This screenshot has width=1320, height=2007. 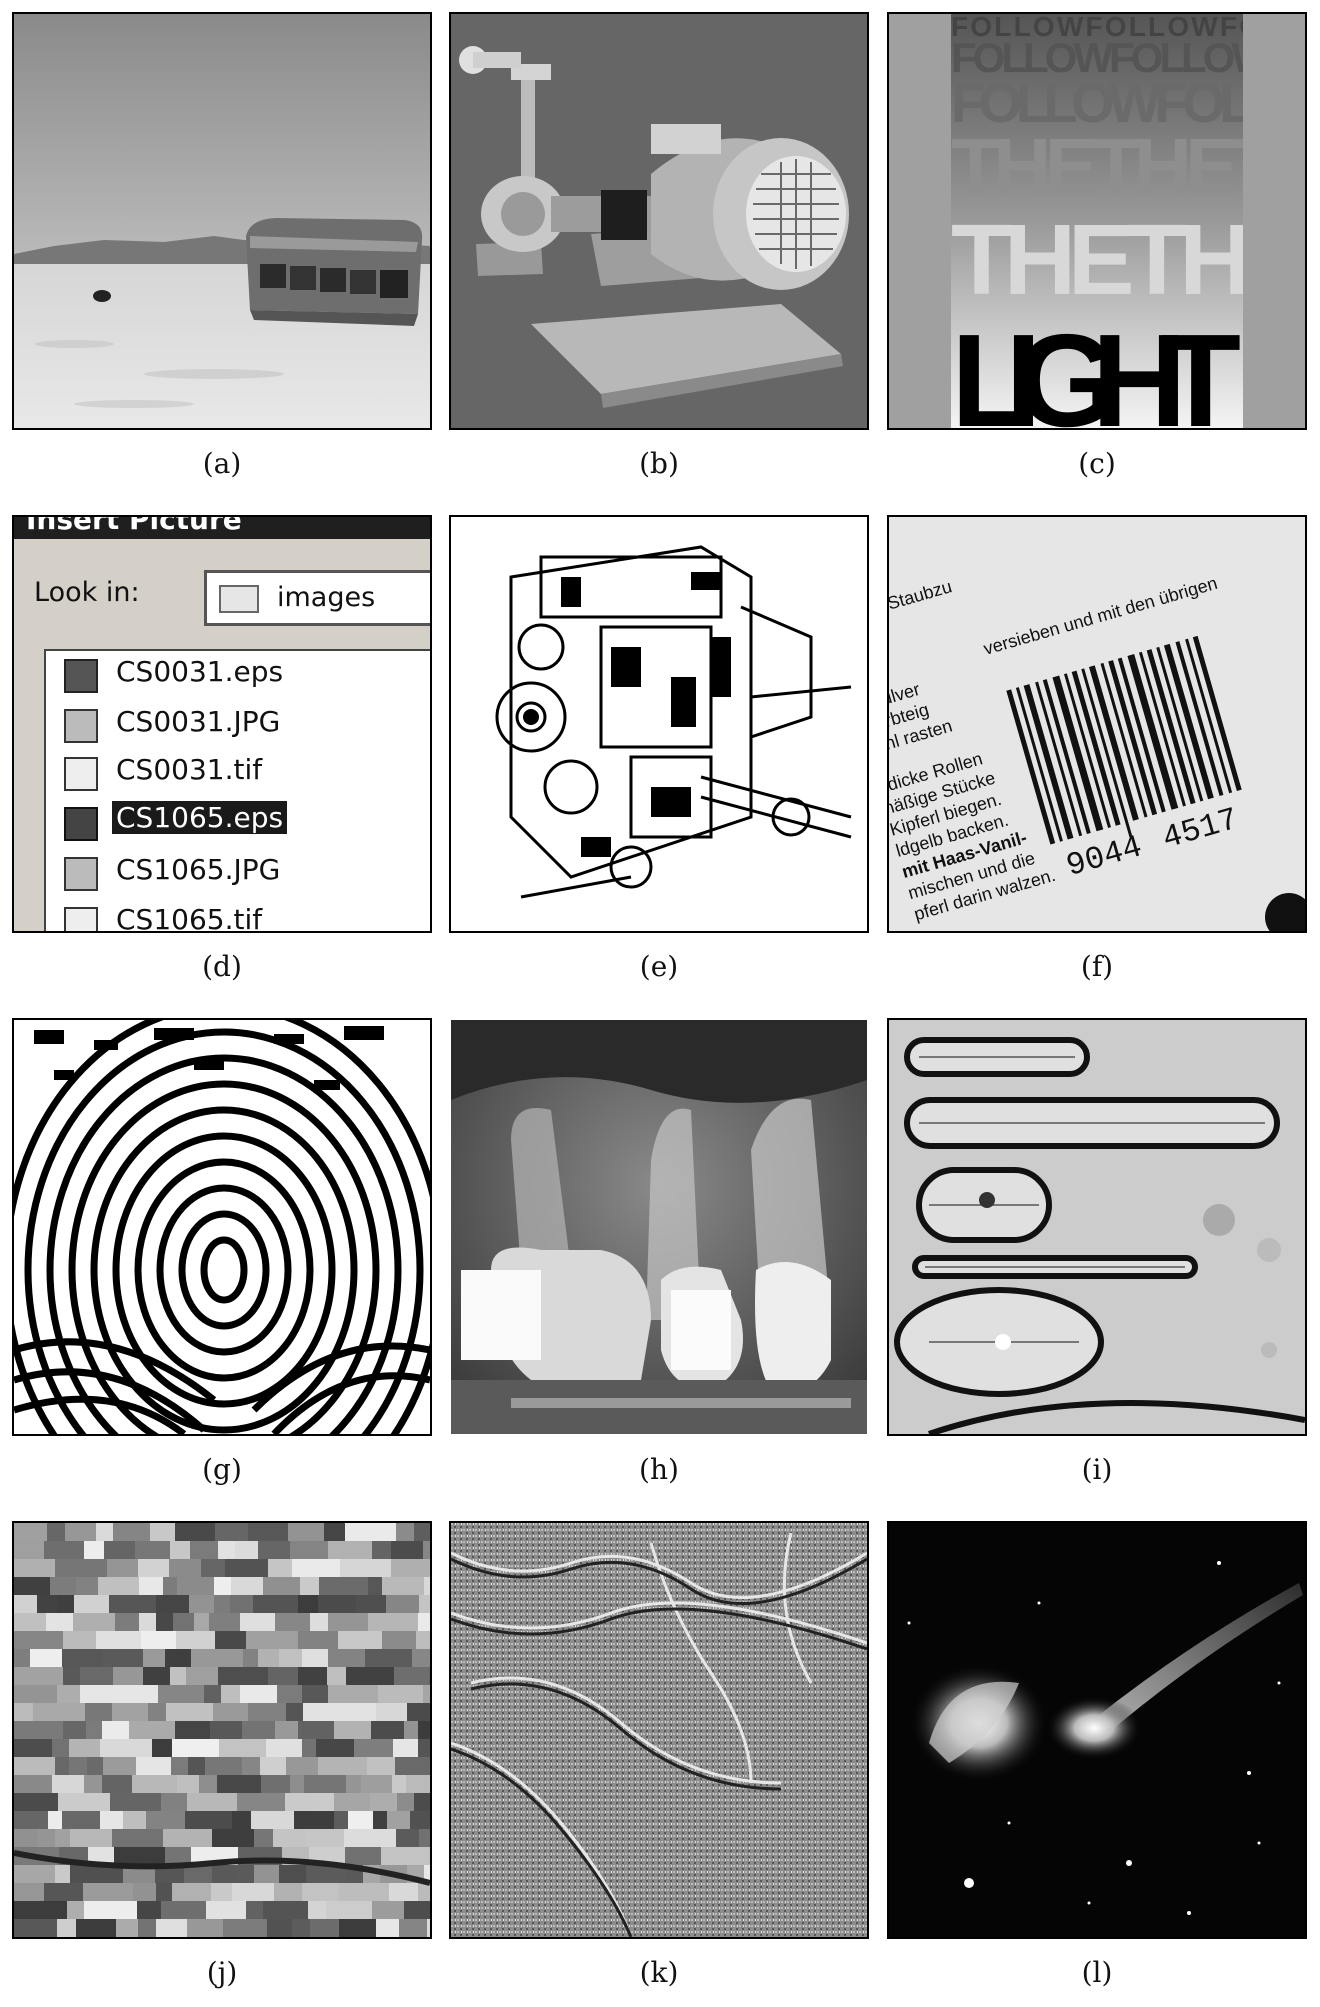 I want to click on look-in-label: Look in:, so click(x=87, y=592).